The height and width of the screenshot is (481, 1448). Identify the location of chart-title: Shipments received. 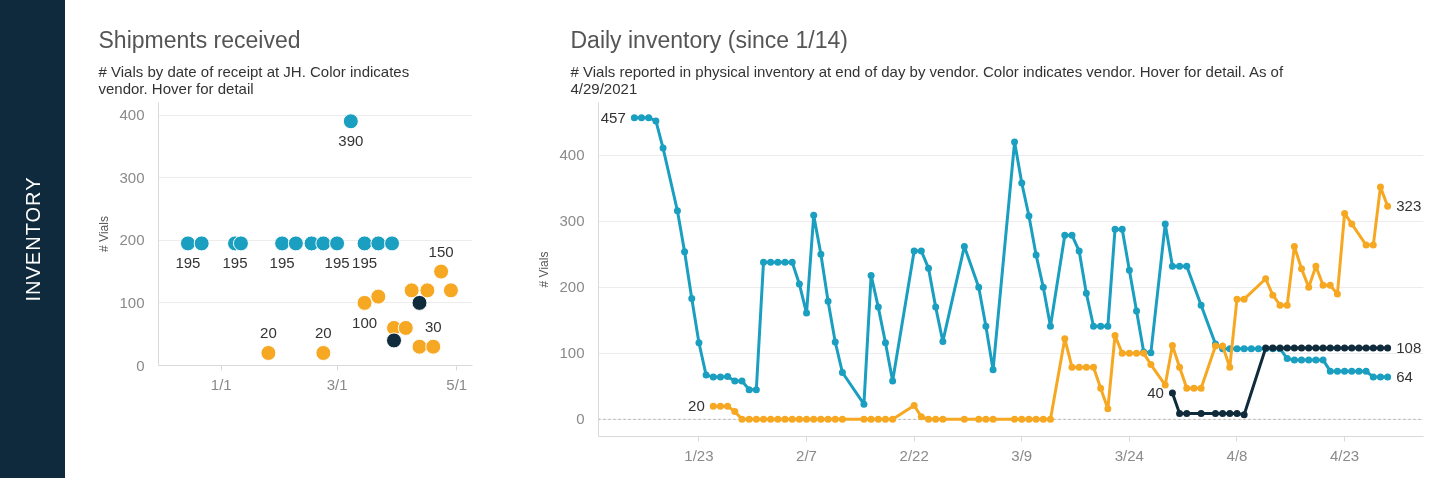
(199, 39).